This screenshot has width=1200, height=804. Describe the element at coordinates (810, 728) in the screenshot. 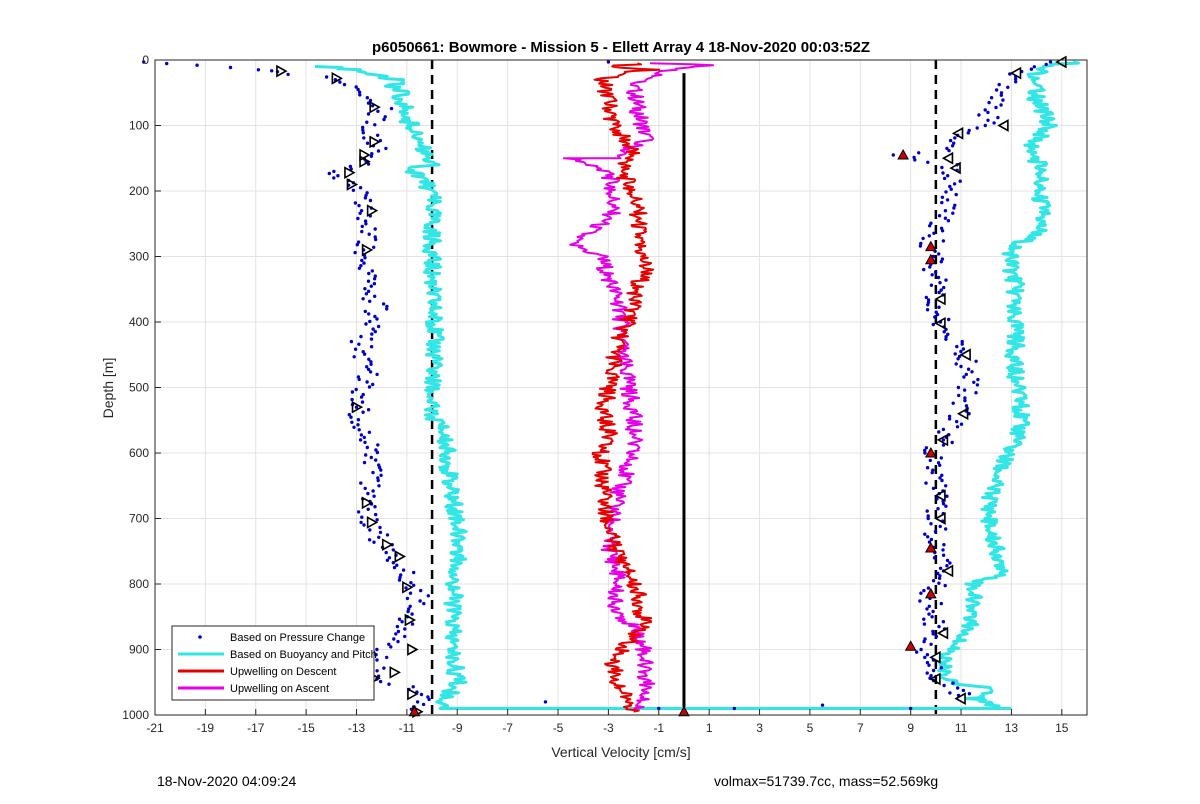

I see `x-tick-label: 5` at that location.